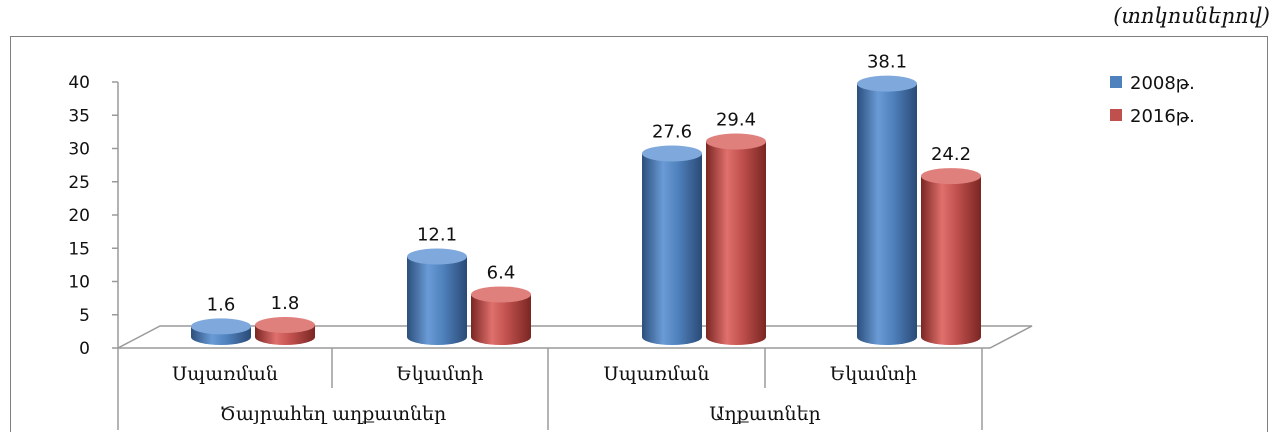  Describe the element at coordinates (1191, 16) in the screenshot. I see `unit-note: (տոկոսներով)` at that location.